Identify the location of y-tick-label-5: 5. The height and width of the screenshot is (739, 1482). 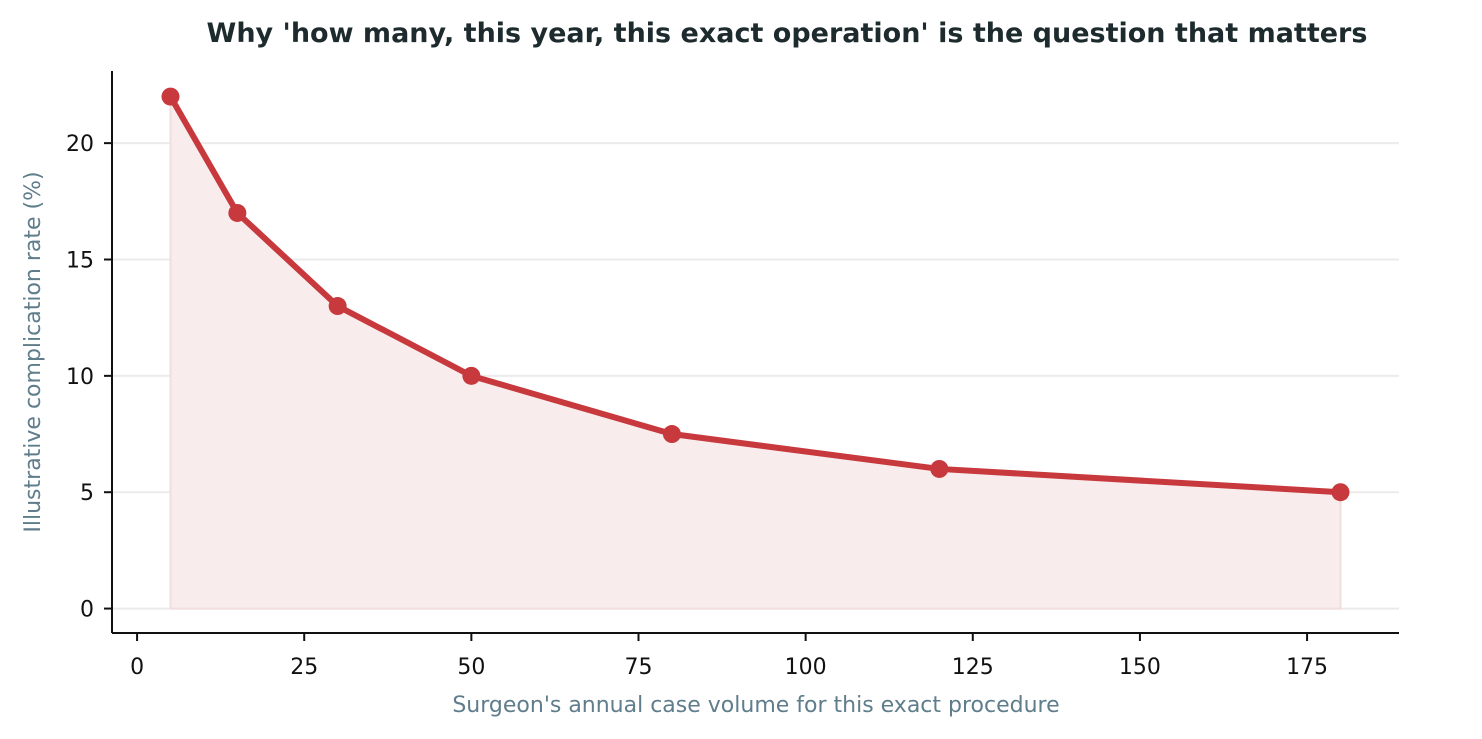
(87, 493).